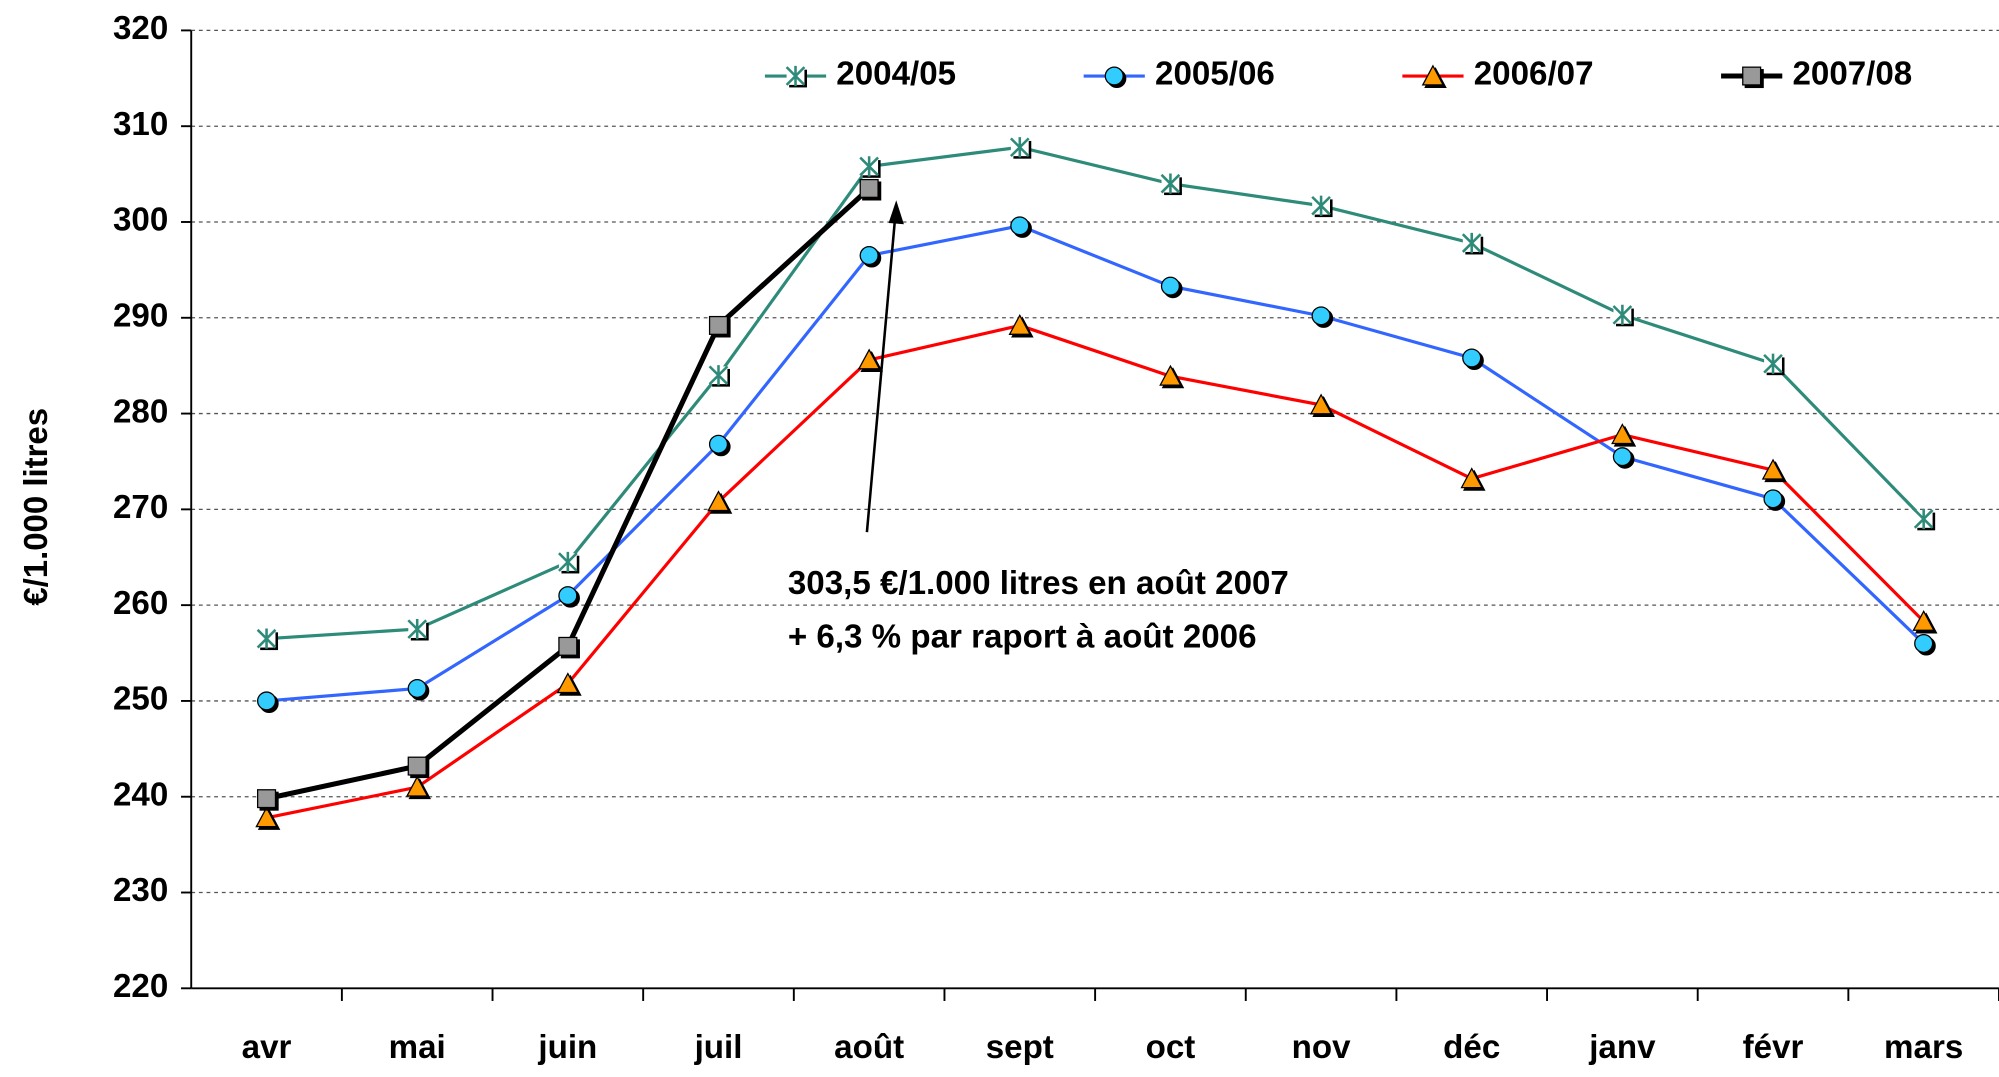 The height and width of the screenshot is (1077, 1999). Describe the element at coordinates (718, 1047) in the screenshot. I see `x-tick-label: juil` at that location.